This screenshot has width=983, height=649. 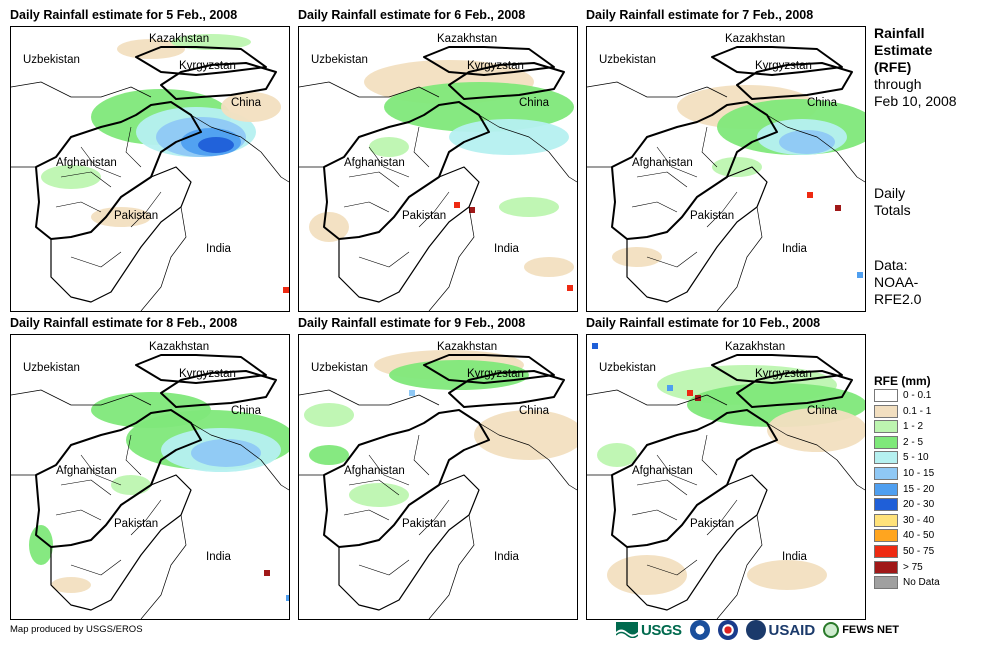 I want to click on panel-title: Daily Rainfall estimate for 5 Feb., 2008, so click(x=124, y=15).